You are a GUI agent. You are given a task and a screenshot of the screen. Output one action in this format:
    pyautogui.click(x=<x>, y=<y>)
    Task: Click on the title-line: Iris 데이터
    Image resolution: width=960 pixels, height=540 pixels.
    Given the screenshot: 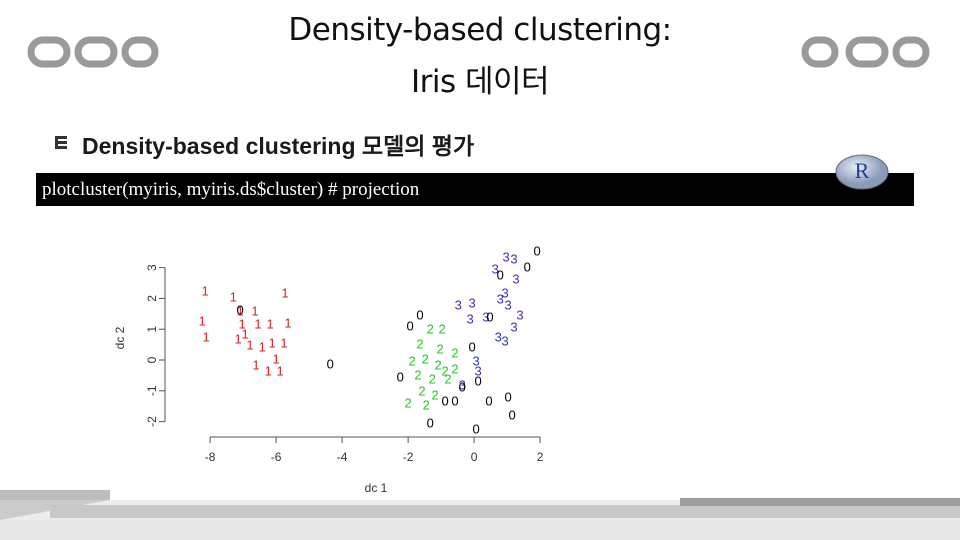 What is the action you would take?
    pyautogui.click(x=480, y=82)
    